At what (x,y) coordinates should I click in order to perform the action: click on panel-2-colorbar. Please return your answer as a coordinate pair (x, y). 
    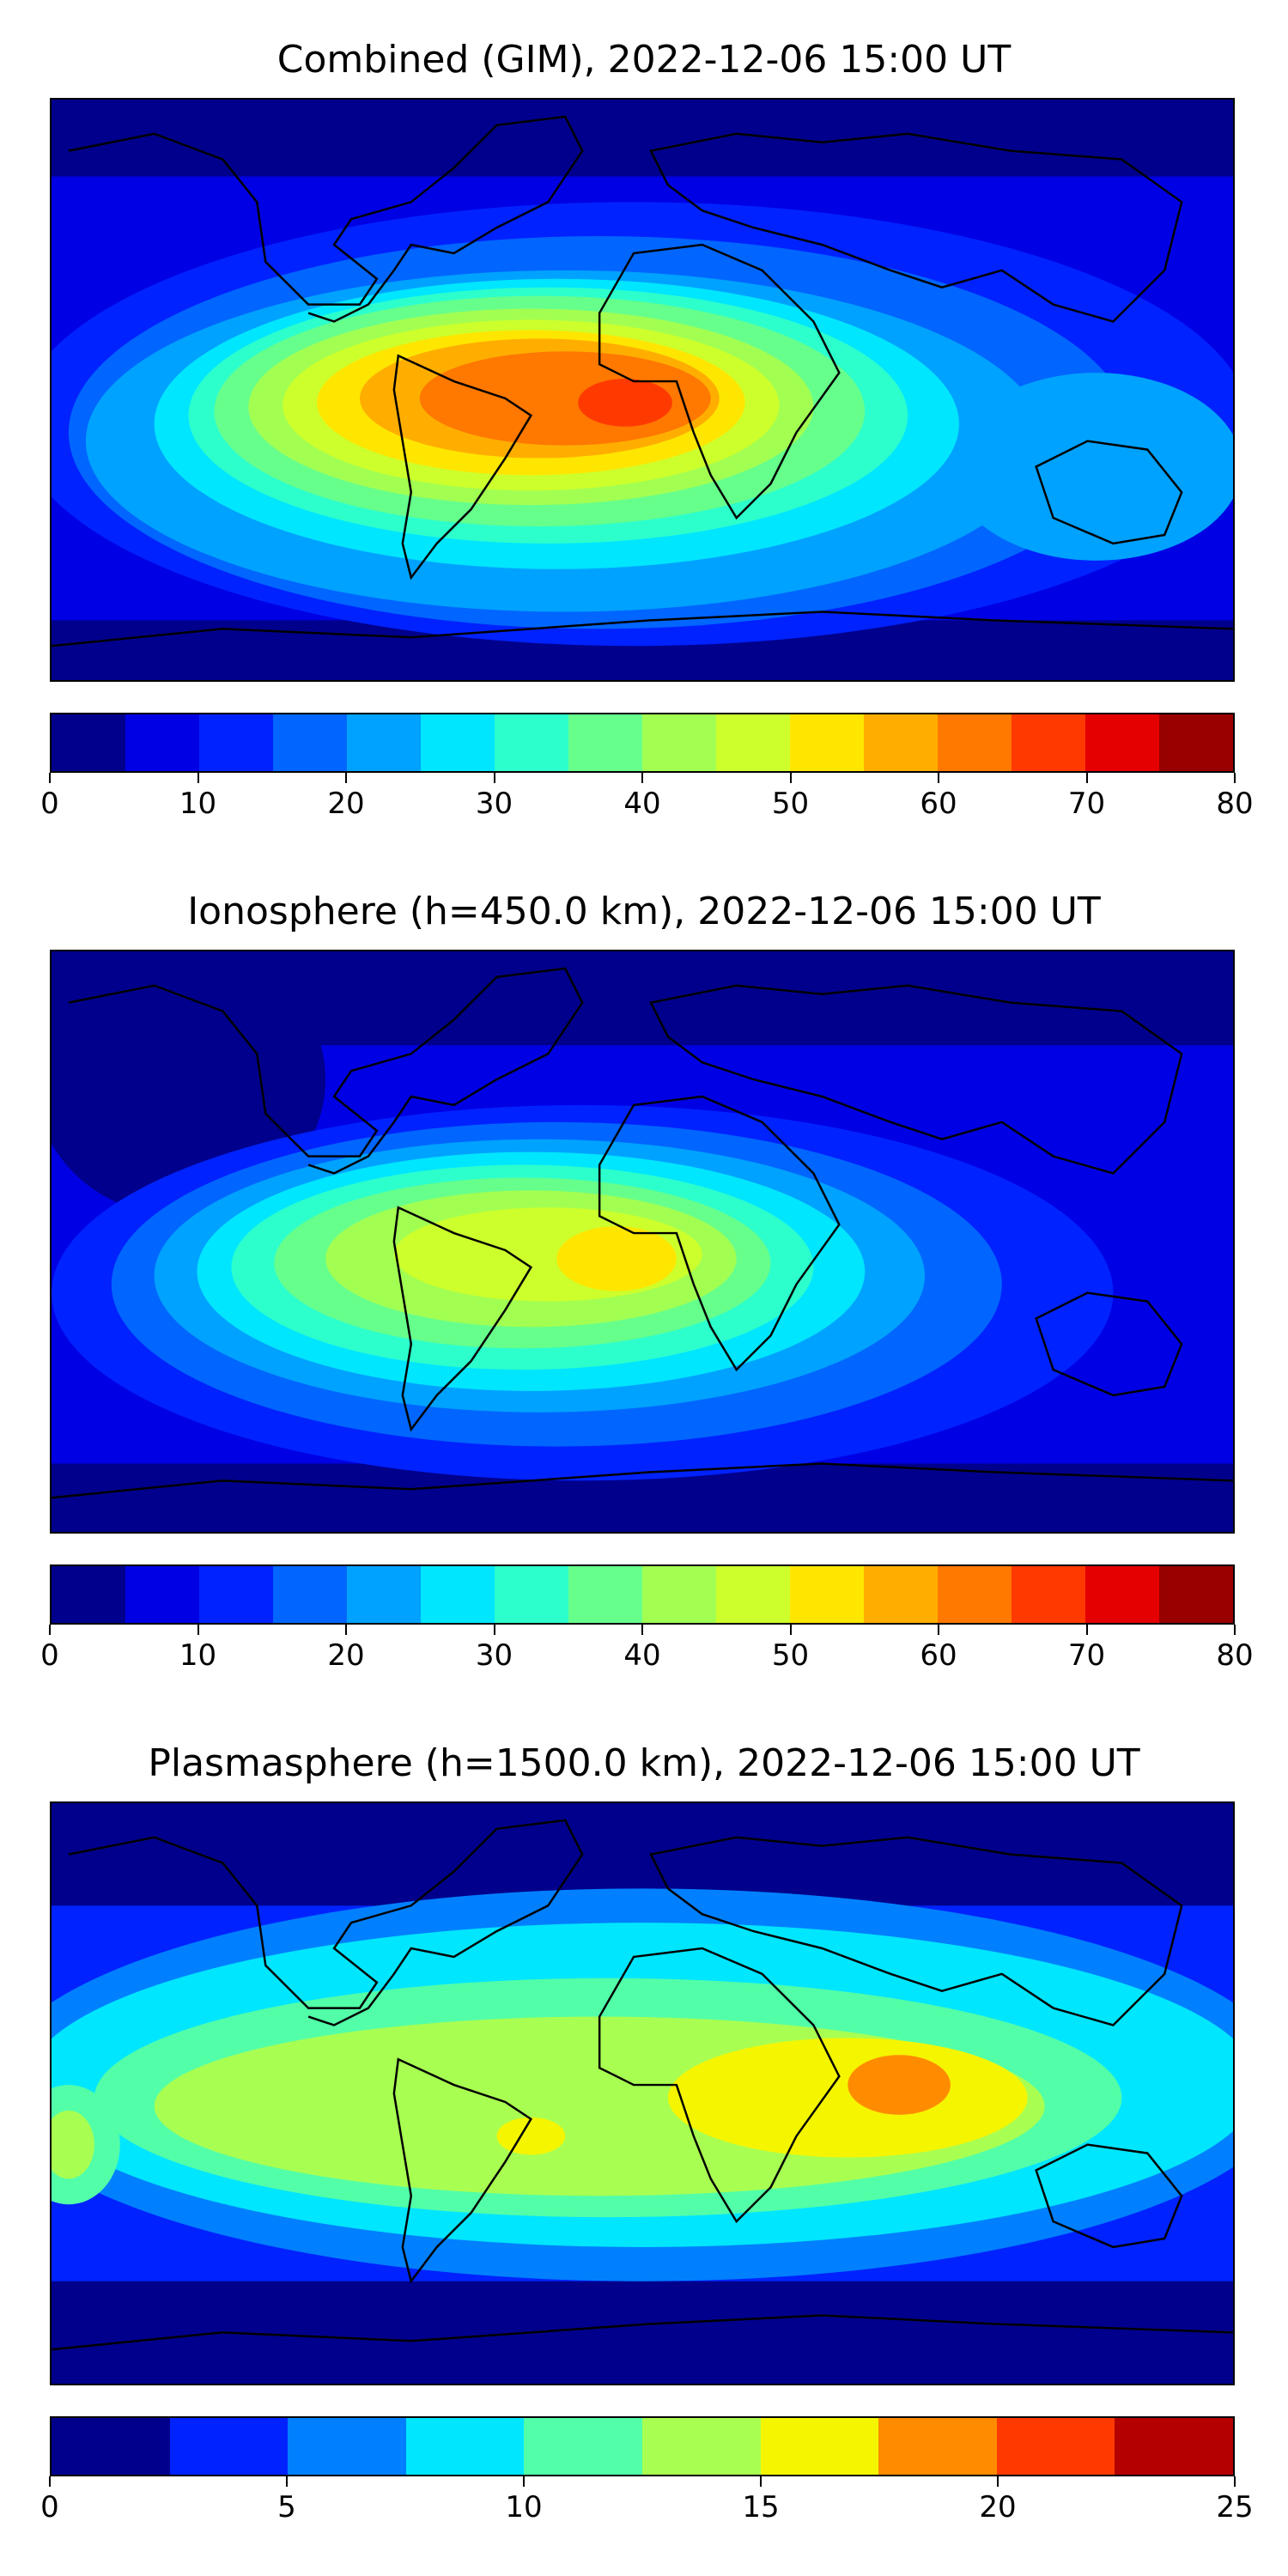
    Looking at the image, I should click on (642, 1594).